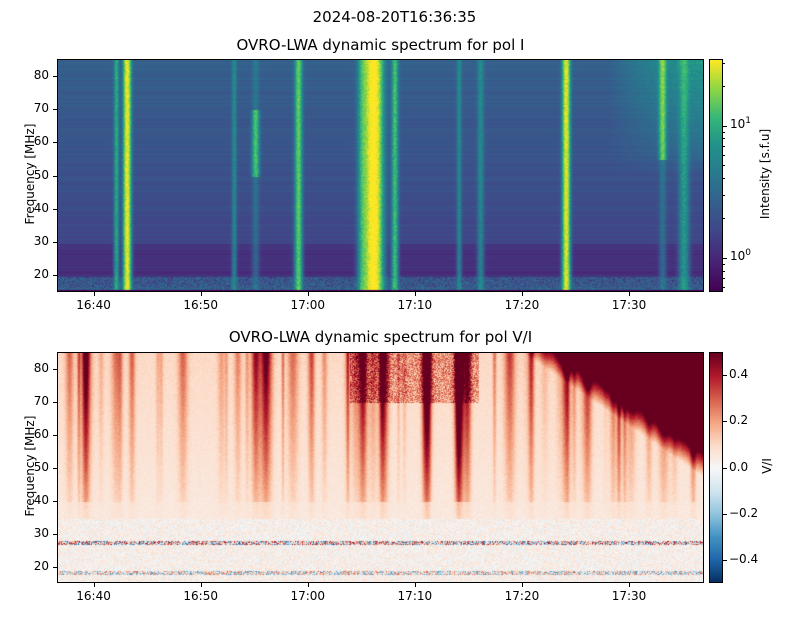  I want to click on colorbar-tick-label: 0.2, so click(739, 420).